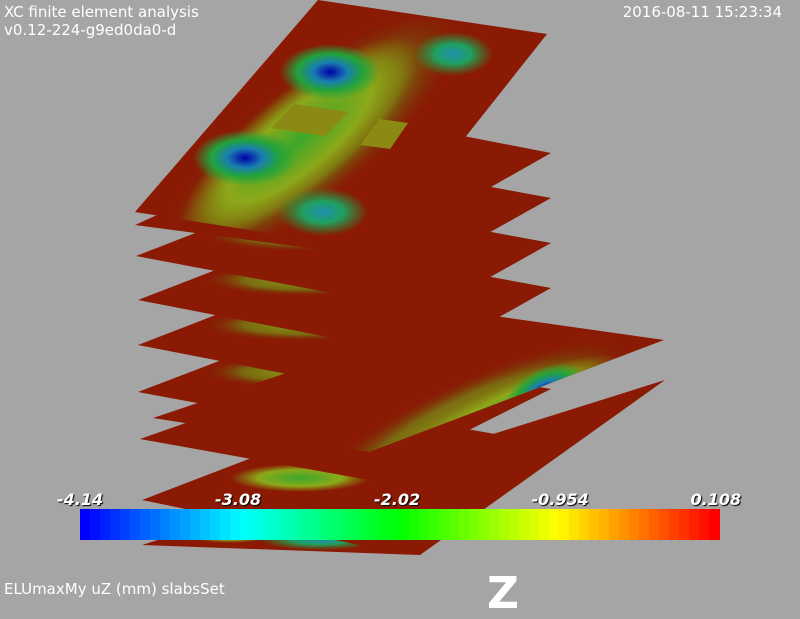 This screenshot has height=619, width=800. I want to click on color-scale-tick-label: -3.08, so click(238, 499).